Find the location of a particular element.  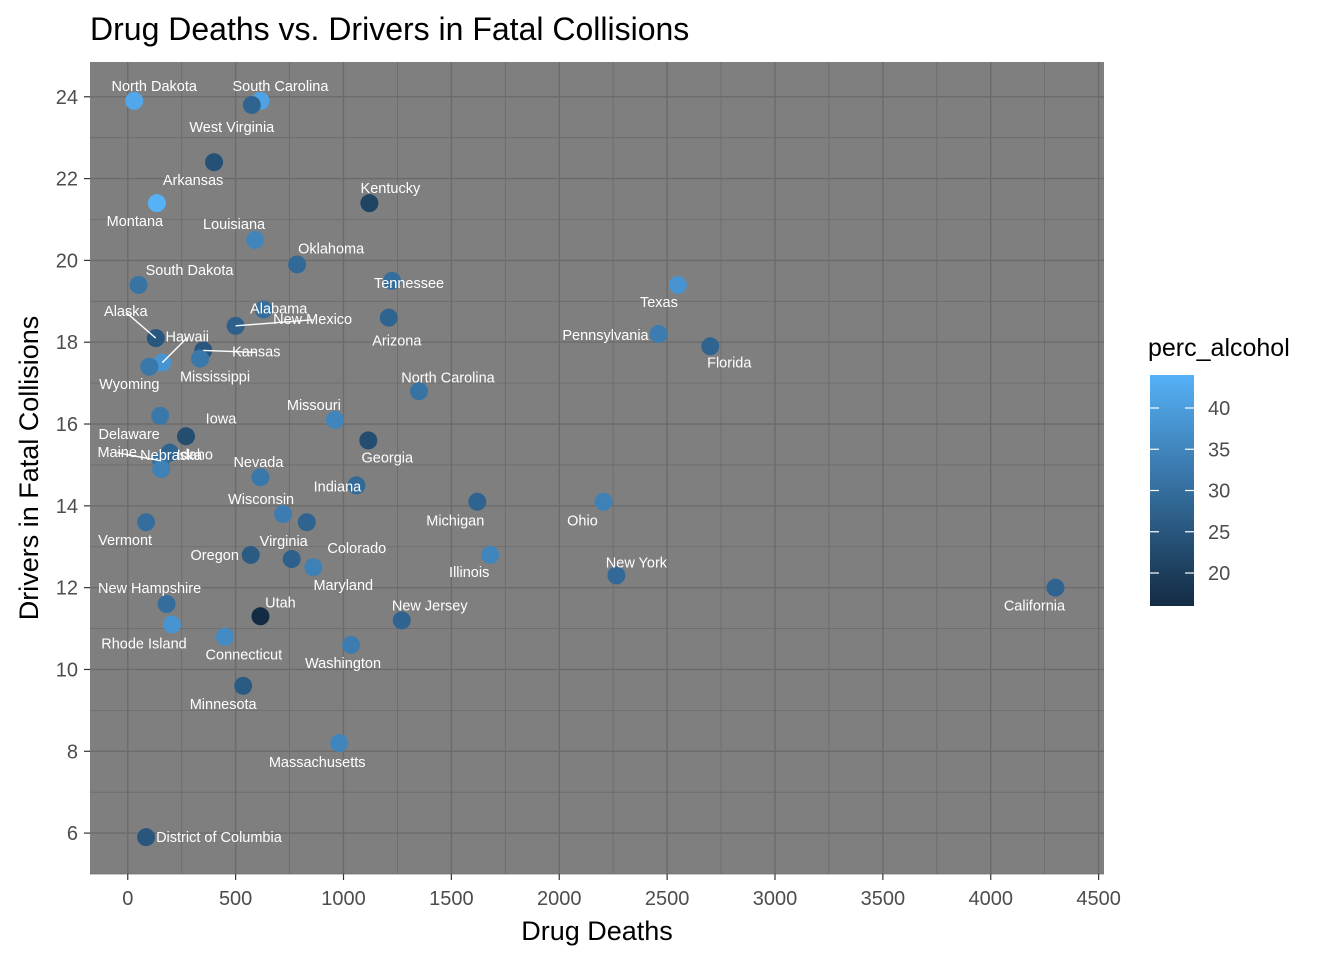

label-florida: Florida is located at coordinates (729, 363).